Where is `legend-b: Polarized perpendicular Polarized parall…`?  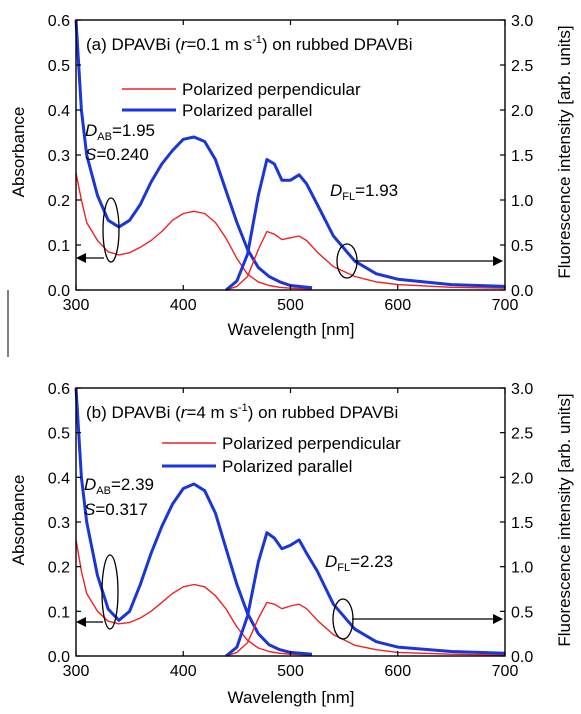
legend-b: Polarized perpendicular Polarized parall… is located at coordinates (281, 455).